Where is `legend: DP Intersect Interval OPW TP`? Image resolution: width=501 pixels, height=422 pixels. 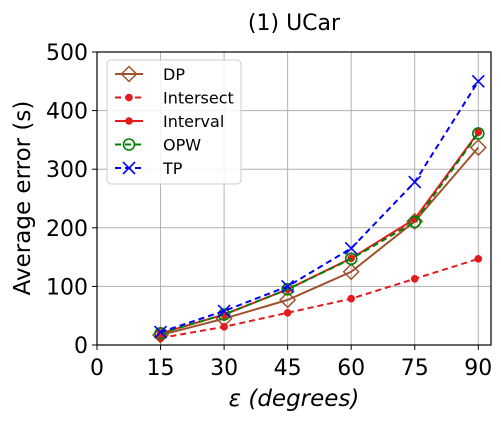
legend: DP Intersect Interval OPW TP is located at coordinates (174, 122).